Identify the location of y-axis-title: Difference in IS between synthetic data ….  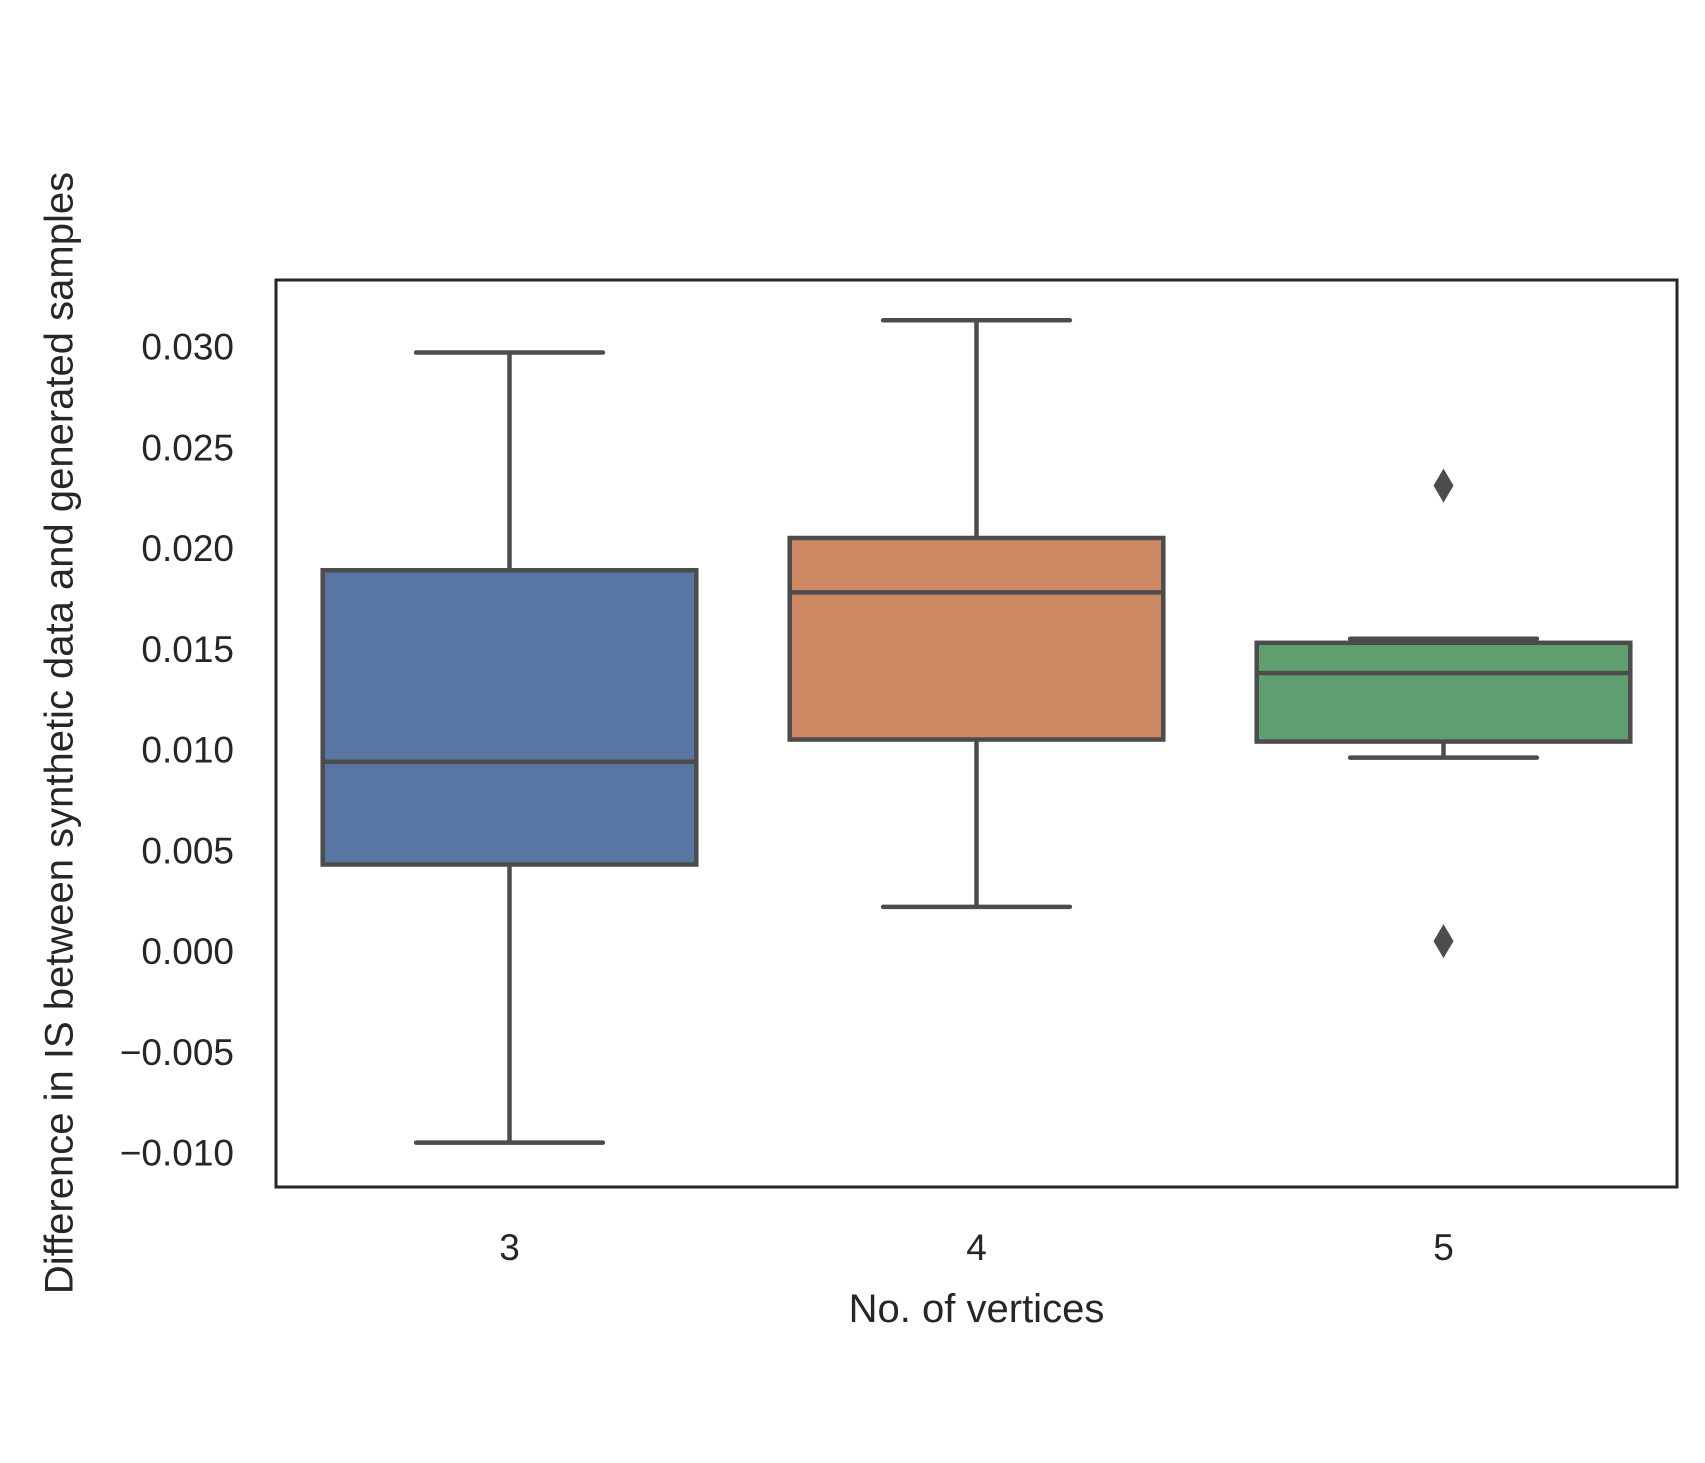
(60, 733).